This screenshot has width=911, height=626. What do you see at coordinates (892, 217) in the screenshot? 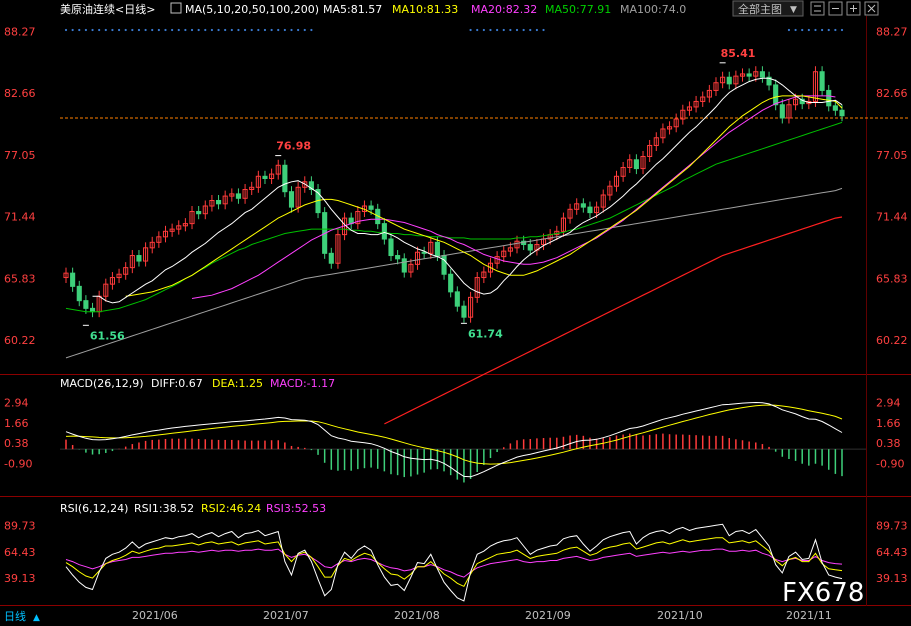
I see `price-tick-label: 71.44` at bounding box center [892, 217].